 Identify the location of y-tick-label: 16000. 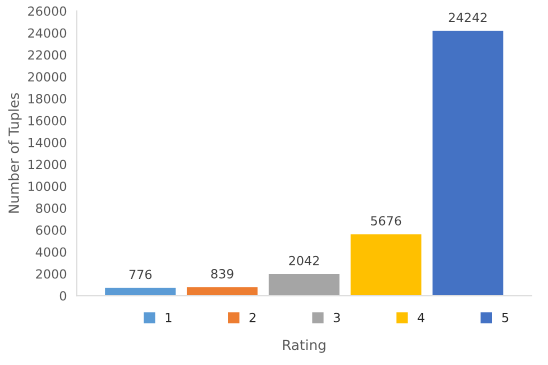
(47, 121).